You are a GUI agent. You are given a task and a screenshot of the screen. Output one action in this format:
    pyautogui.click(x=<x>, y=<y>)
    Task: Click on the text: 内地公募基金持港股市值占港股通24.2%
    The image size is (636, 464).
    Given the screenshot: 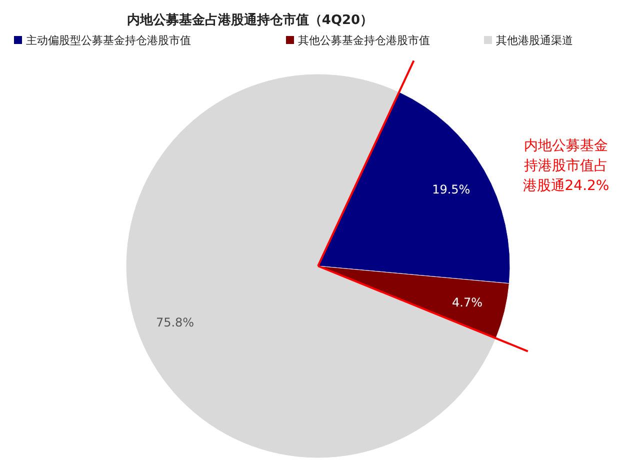 What is the action you would take?
    pyautogui.click(x=566, y=166)
    